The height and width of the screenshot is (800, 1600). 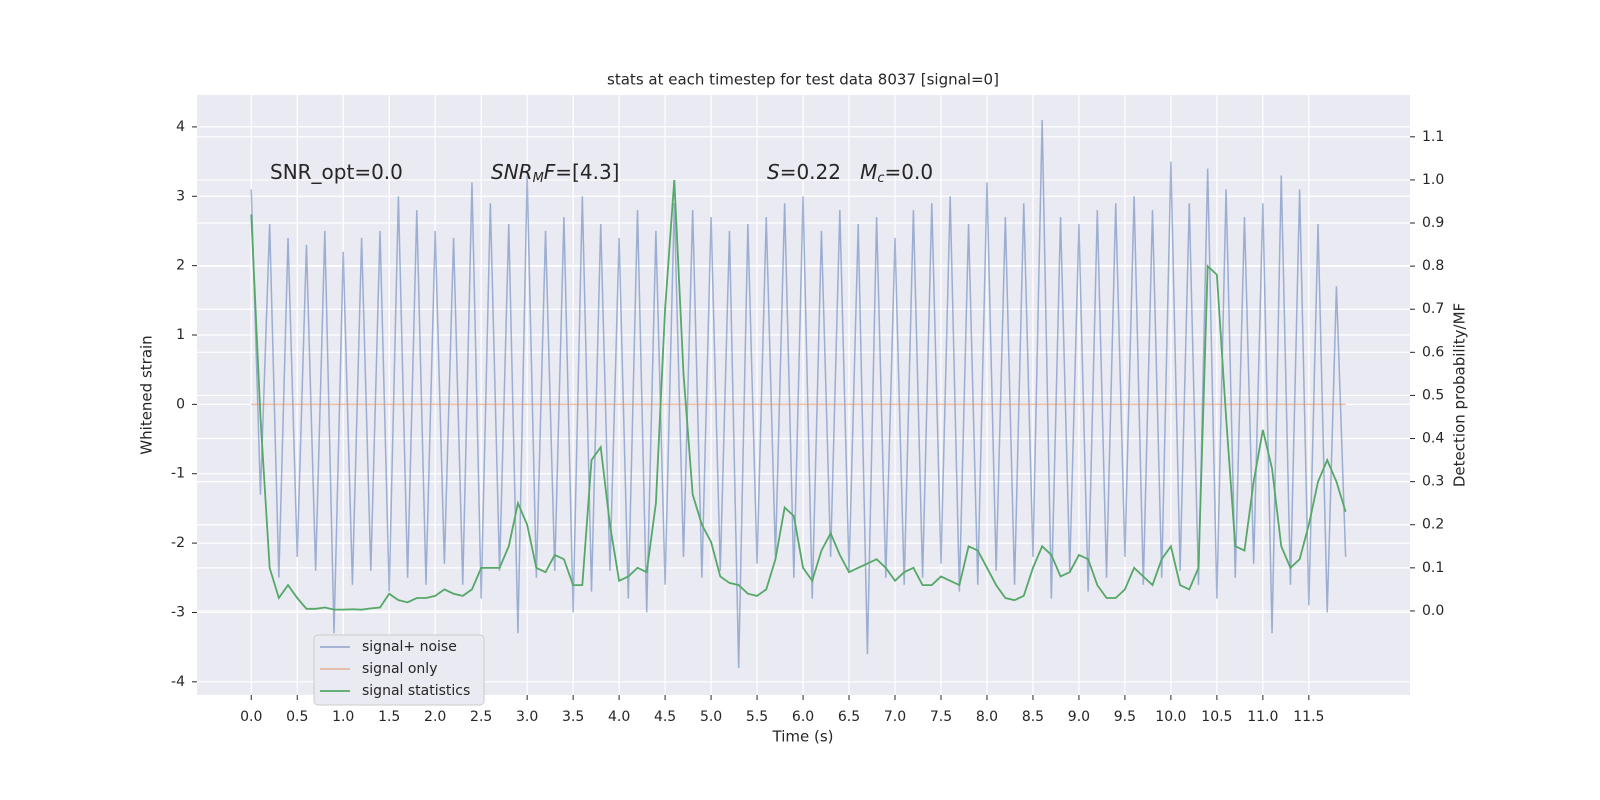 What do you see at coordinates (587, 172) in the screenshot?
I see `annotation-part: =[4.3]` at bounding box center [587, 172].